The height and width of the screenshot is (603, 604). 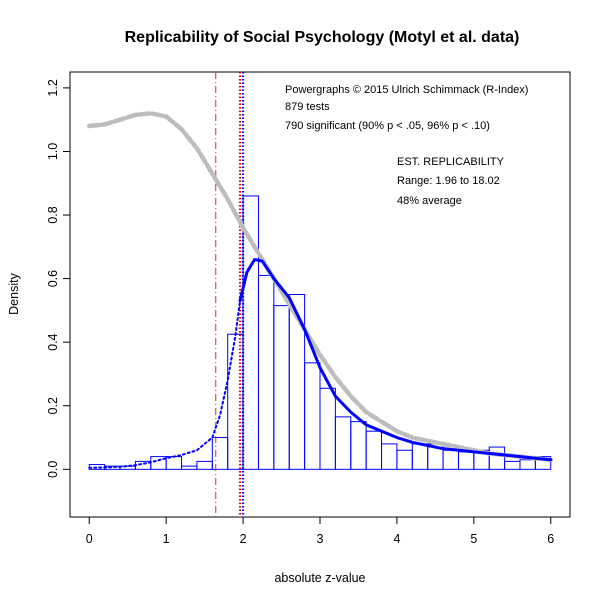 I want to click on x-tick-label: 1, so click(x=166, y=539).